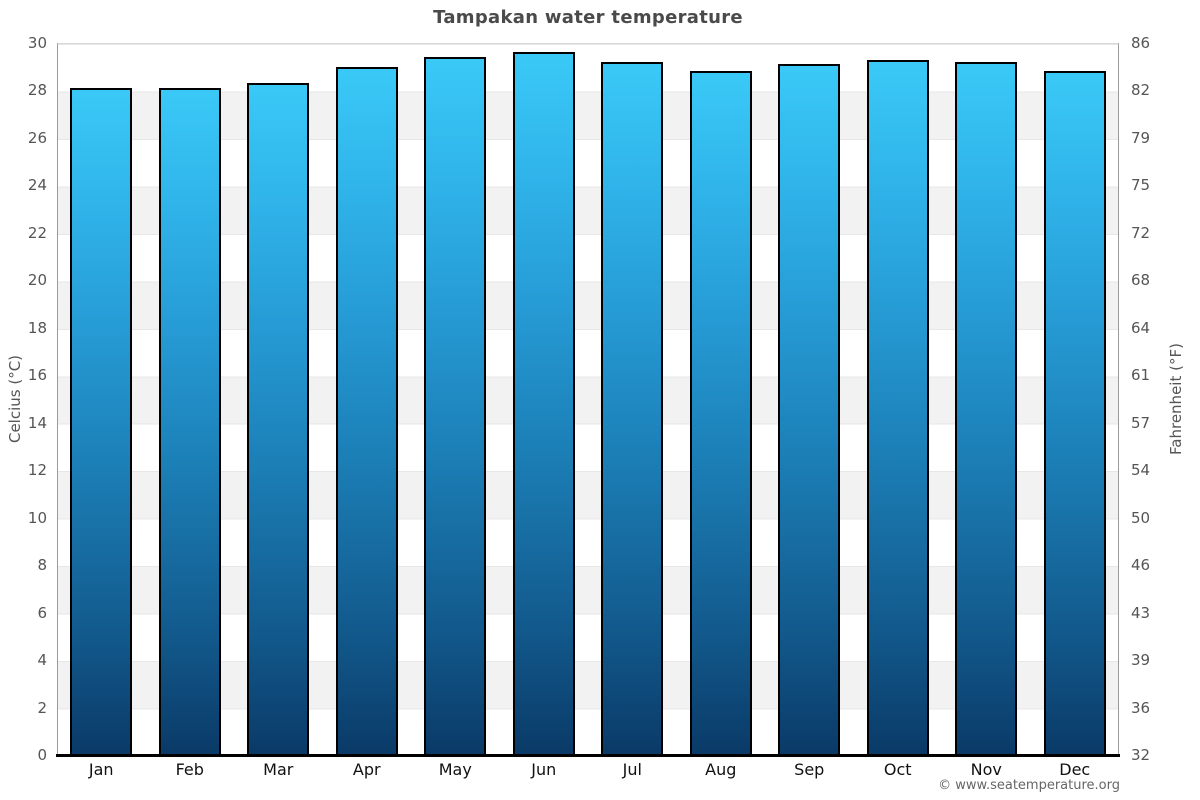 The width and height of the screenshot is (1200, 800). Describe the element at coordinates (986, 769) in the screenshot. I see `x-tick-nov: Nov` at that location.